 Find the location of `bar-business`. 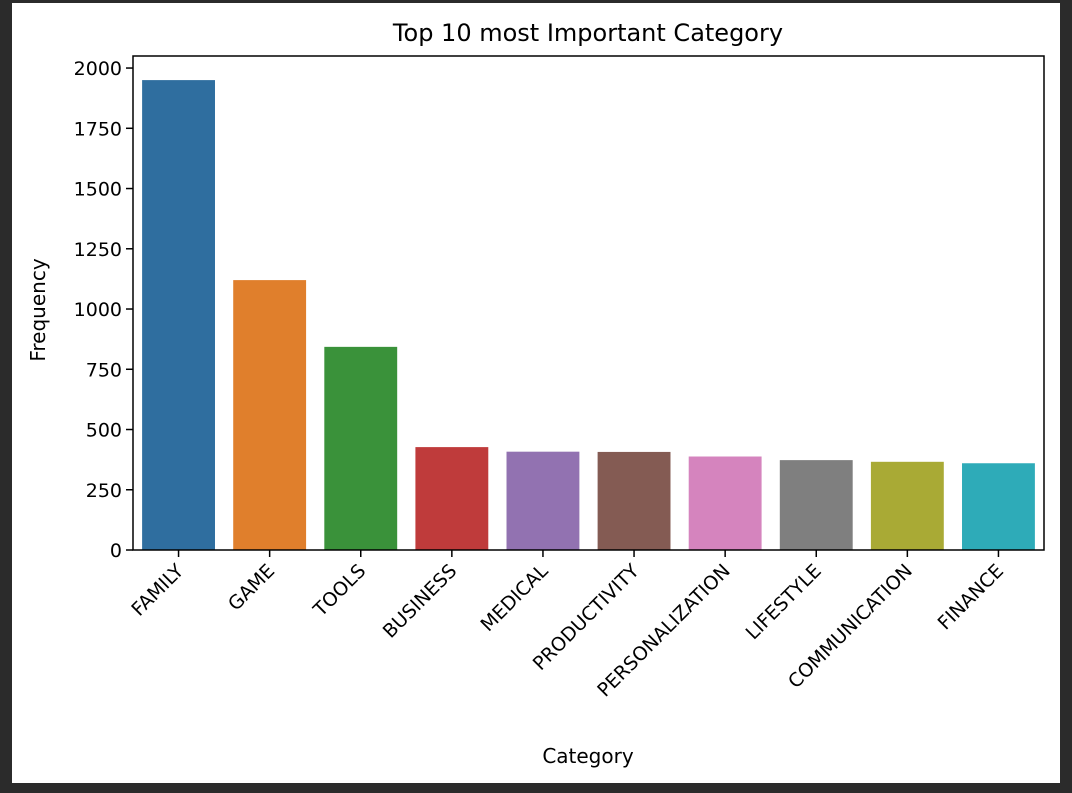

bar-business is located at coordinates (452, 498).